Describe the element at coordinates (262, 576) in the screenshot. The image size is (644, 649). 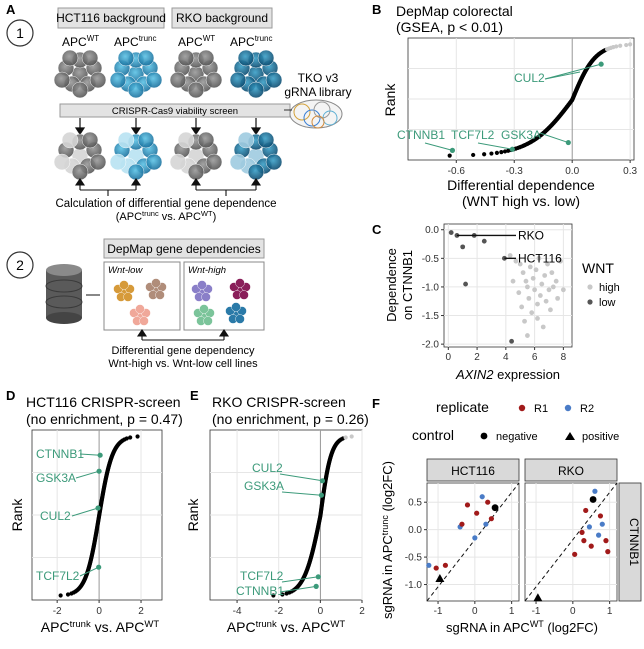
I see `annotation-label: TCF7L2` at that location.